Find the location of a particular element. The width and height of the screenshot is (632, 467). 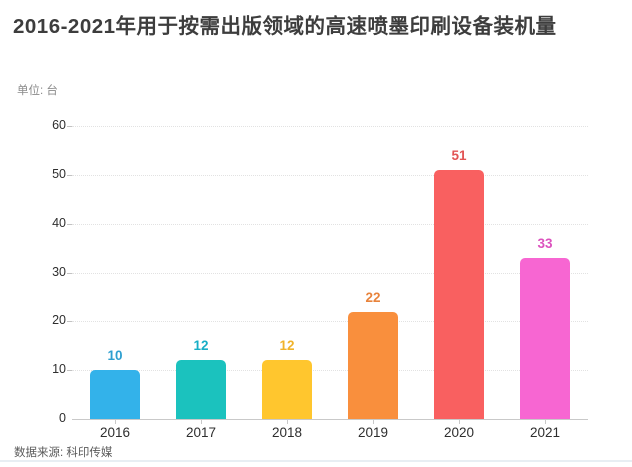

x-axis-label-2021: 2021 is located at coordinates (545, 432).